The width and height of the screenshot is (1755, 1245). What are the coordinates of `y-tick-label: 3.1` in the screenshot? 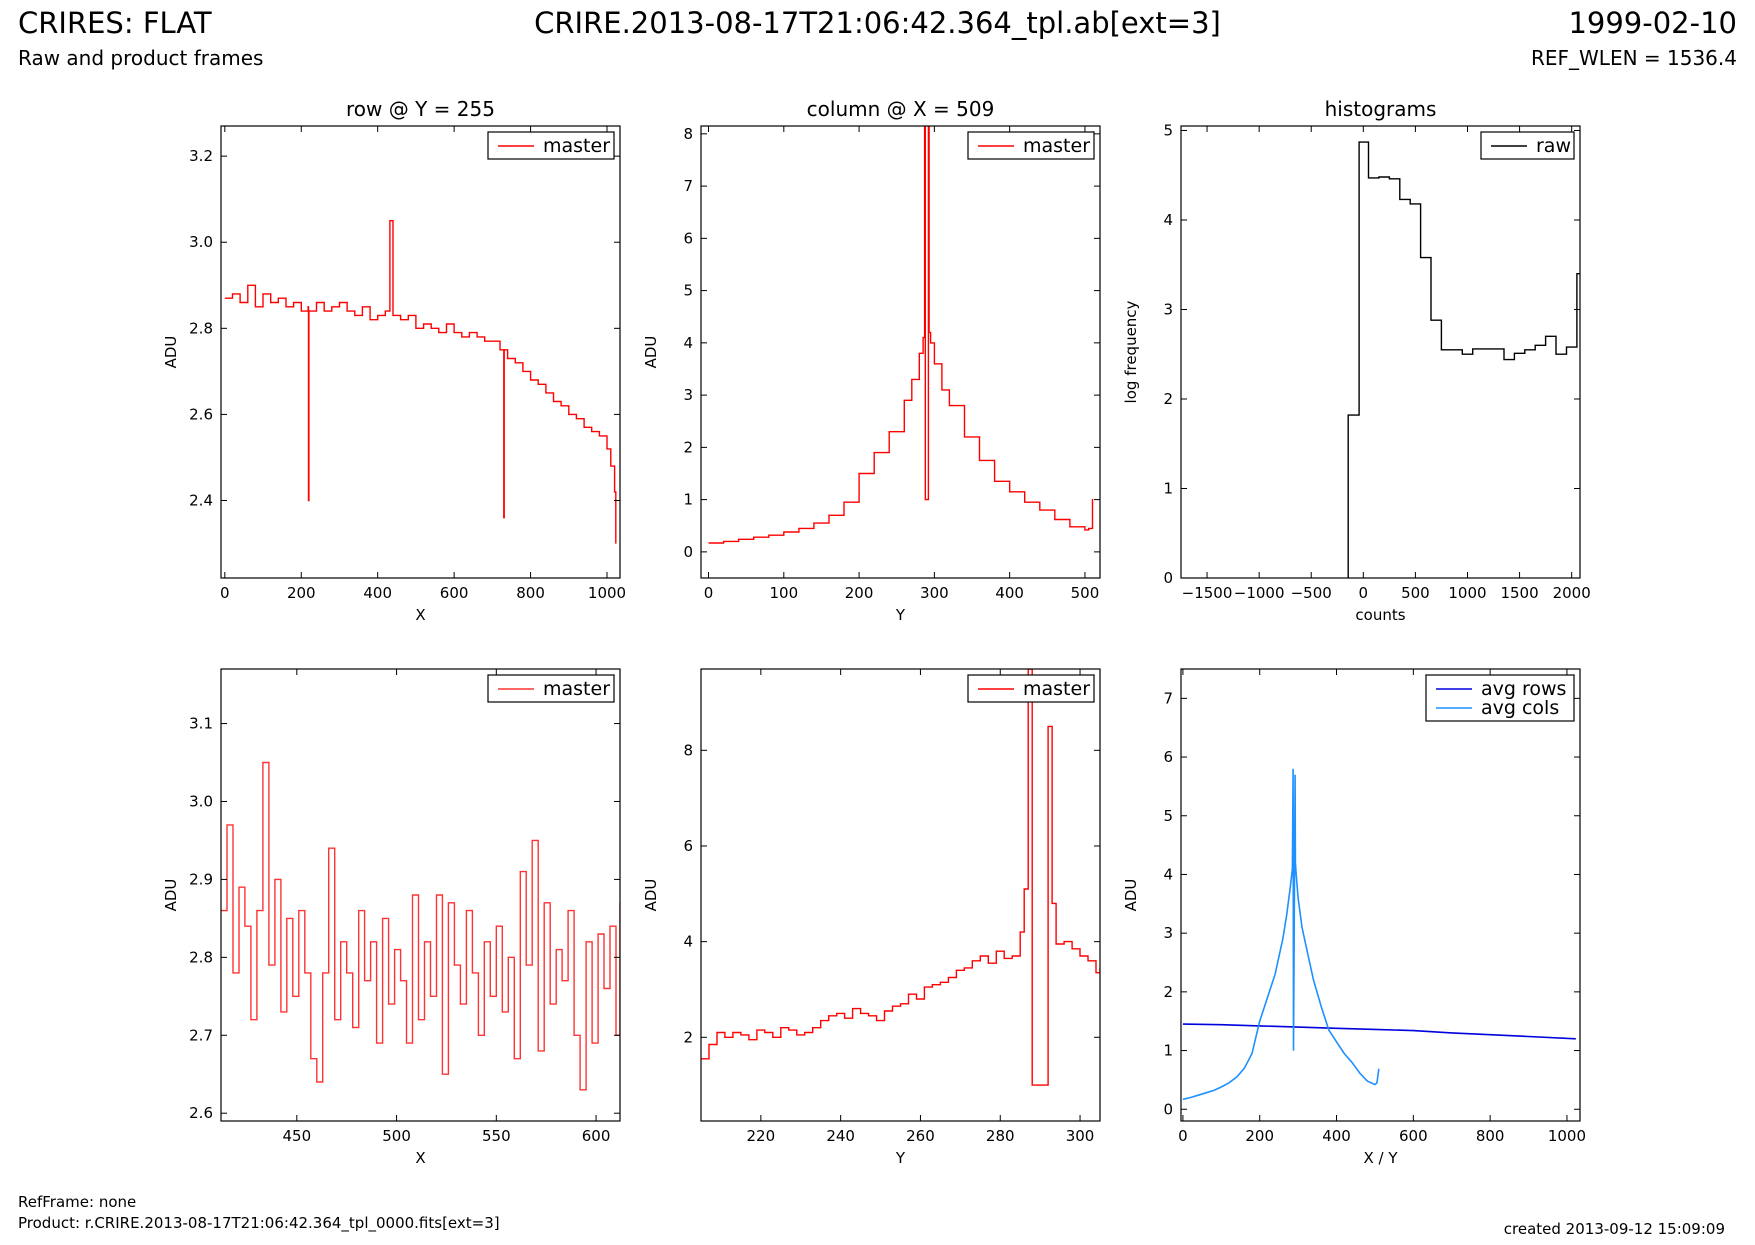 It's located at (201, 724).